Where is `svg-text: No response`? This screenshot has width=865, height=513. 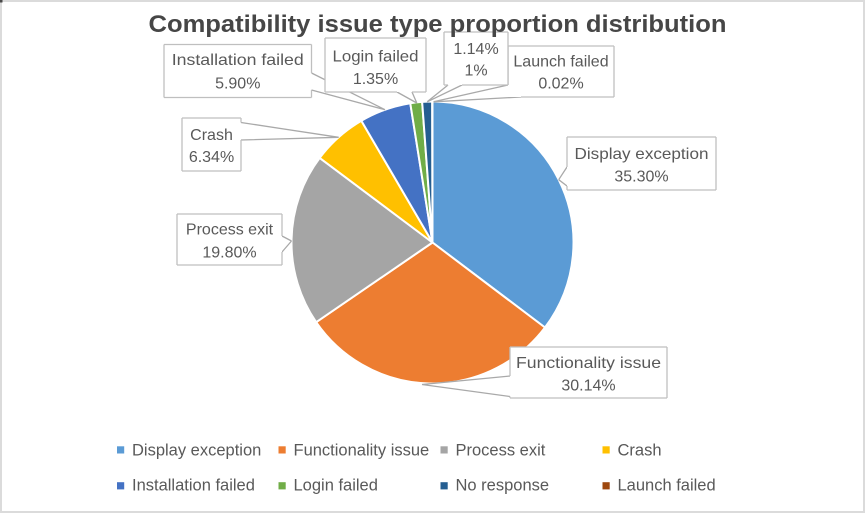
svg-text: No response is located at coordinates (503, 486).